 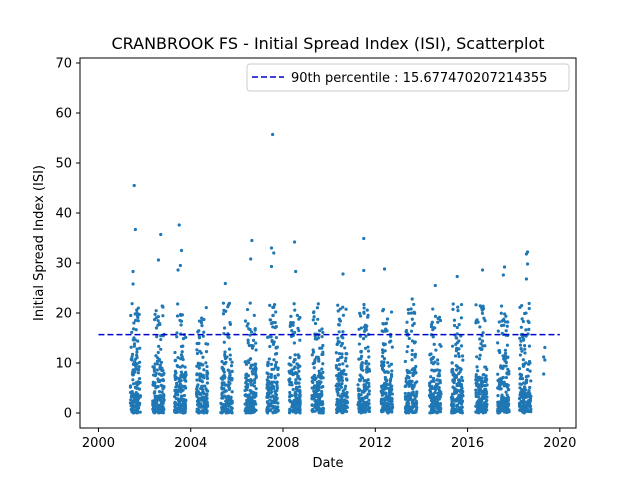 What do you see at coordinates (467, 443) in the screenshot?
I see `x-tick-label: 2016` at bounding box center [467, 443].